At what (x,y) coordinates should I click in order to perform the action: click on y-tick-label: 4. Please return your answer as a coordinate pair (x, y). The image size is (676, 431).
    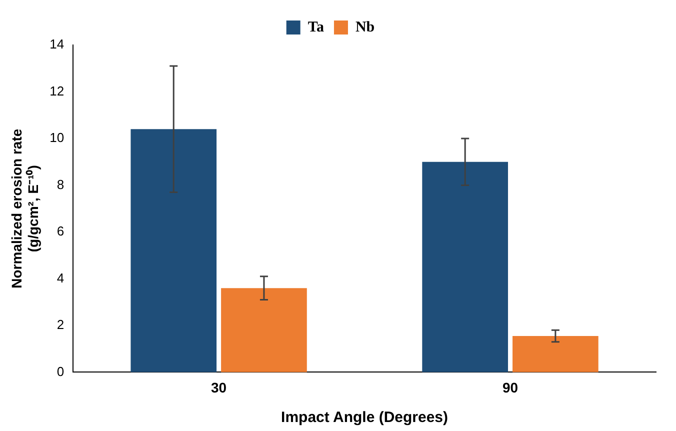
    Looking at the image, I should click on (60, 278).